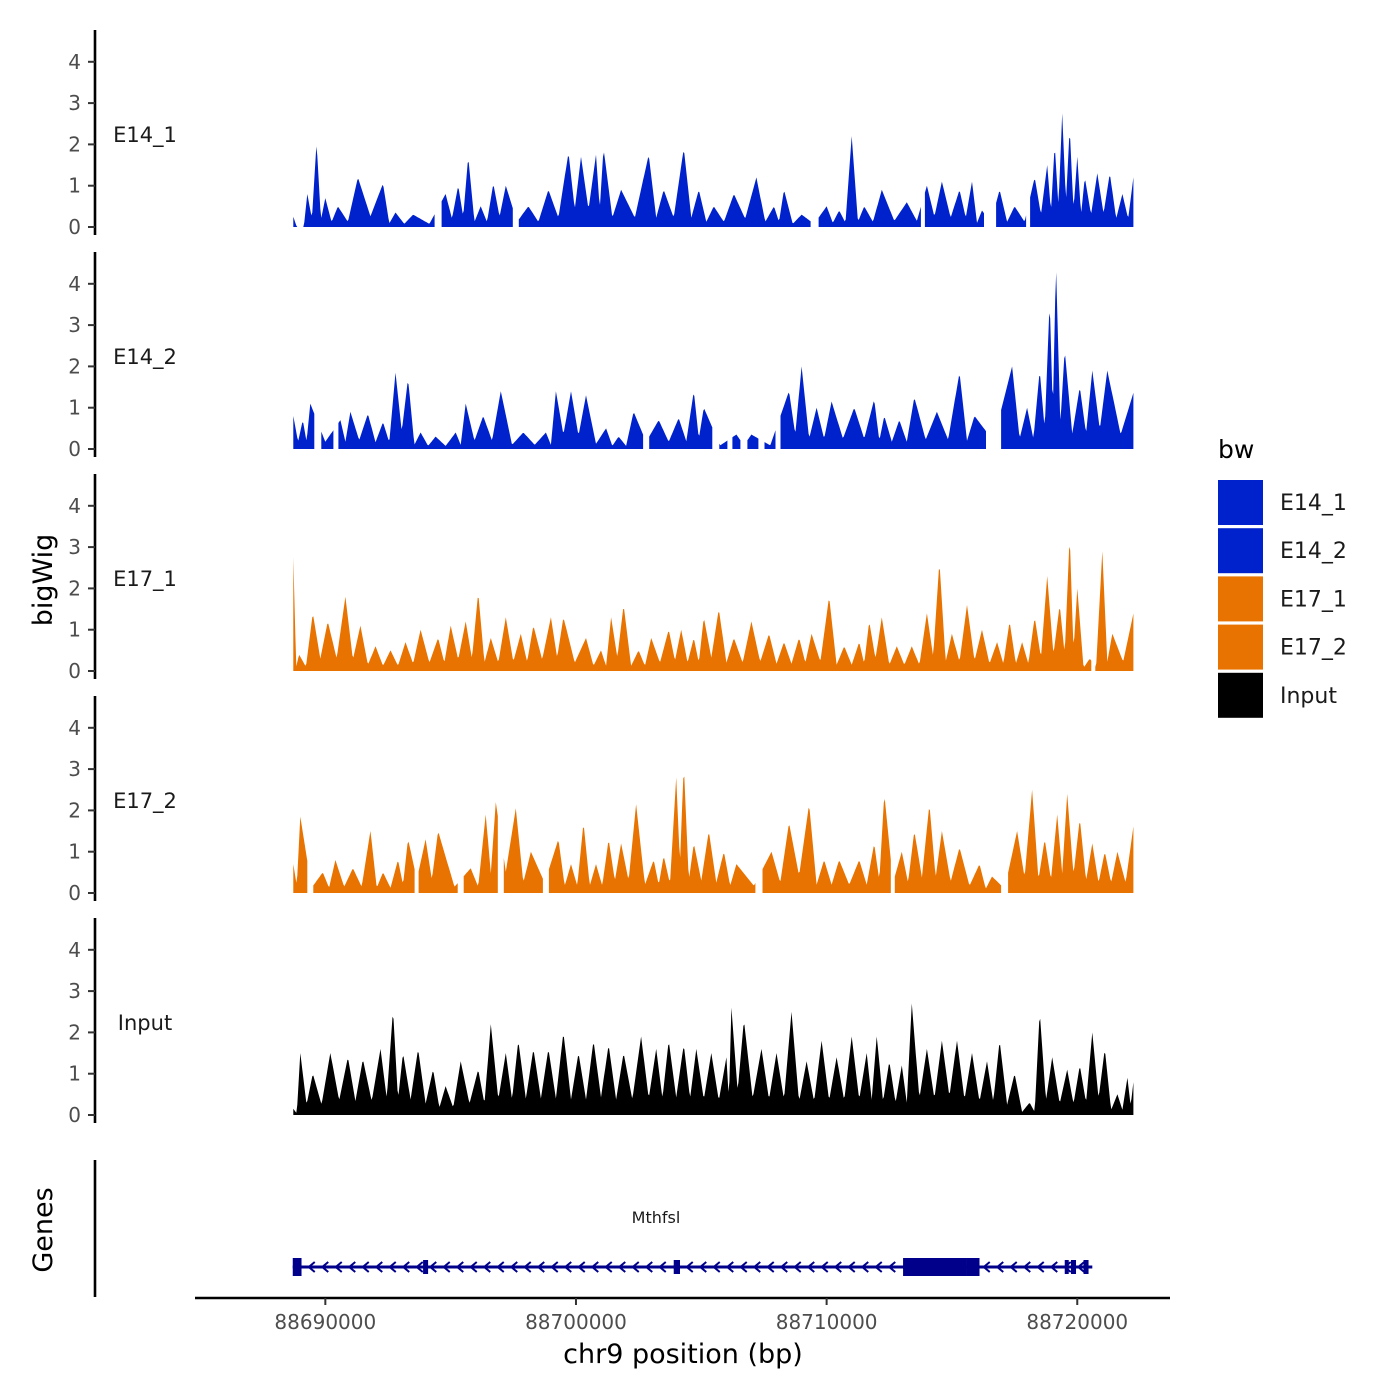 Image resolution: width=1400 pixels, height=1400 pixels. What do you see at coordinates (1277, 695) in the screenshot?
I see `legend-item-Input: Input` at bounding box center [1277, 695].